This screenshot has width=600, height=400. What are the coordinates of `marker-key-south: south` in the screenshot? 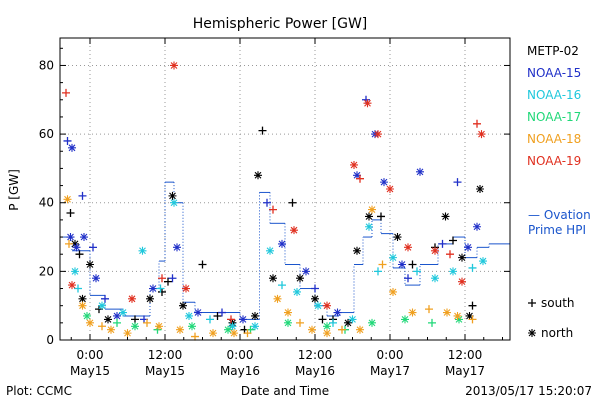 It's located at (551, 303).